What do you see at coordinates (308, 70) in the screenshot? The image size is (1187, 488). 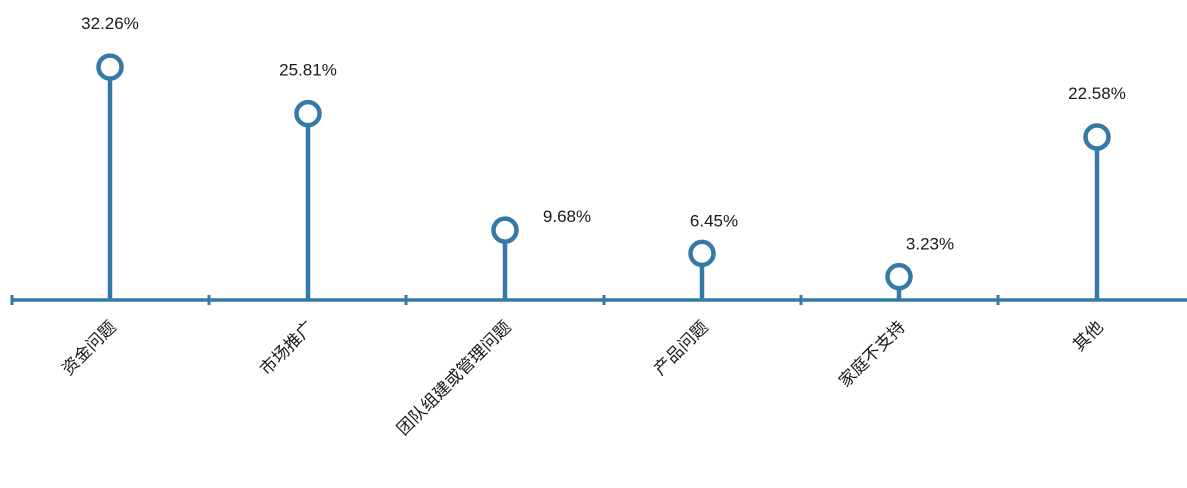 I see `data-label: 25.81%` at bounding box center [308, 70].